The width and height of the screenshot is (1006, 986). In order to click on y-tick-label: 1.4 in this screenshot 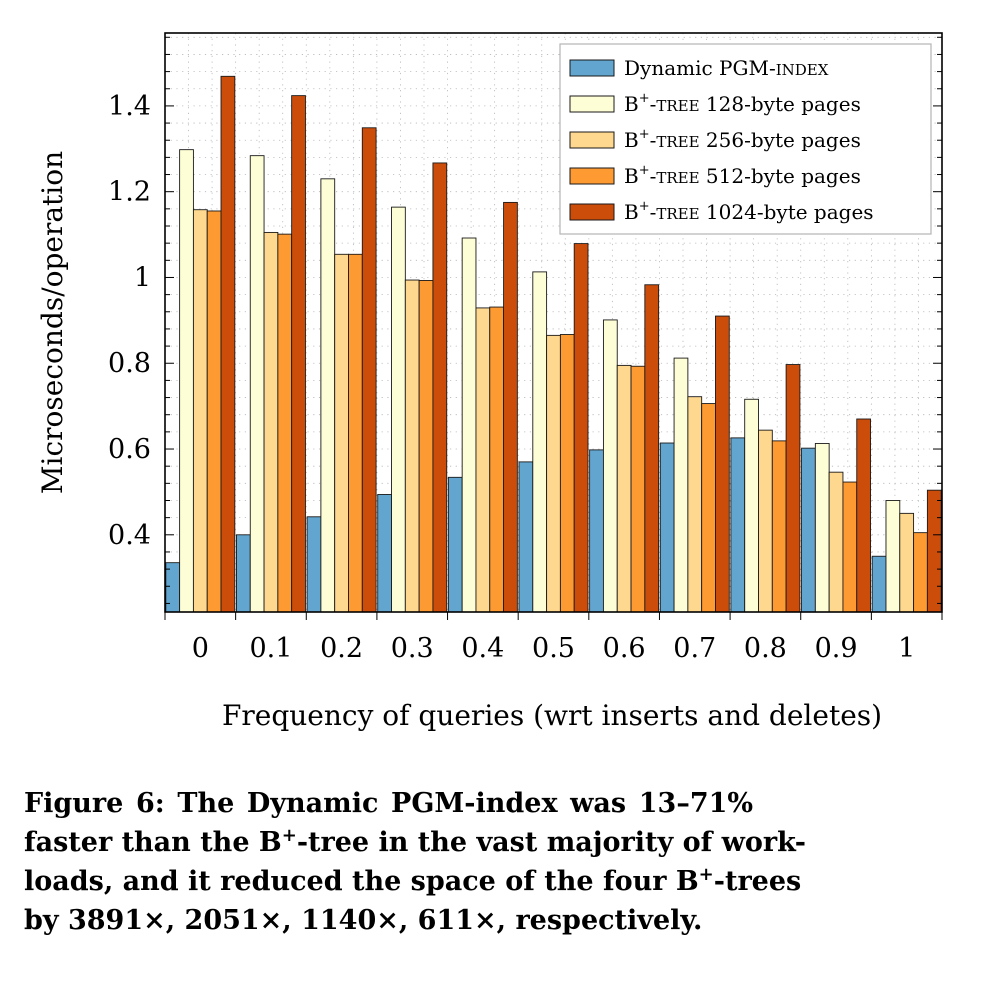, I will do `click(129, 106)`.